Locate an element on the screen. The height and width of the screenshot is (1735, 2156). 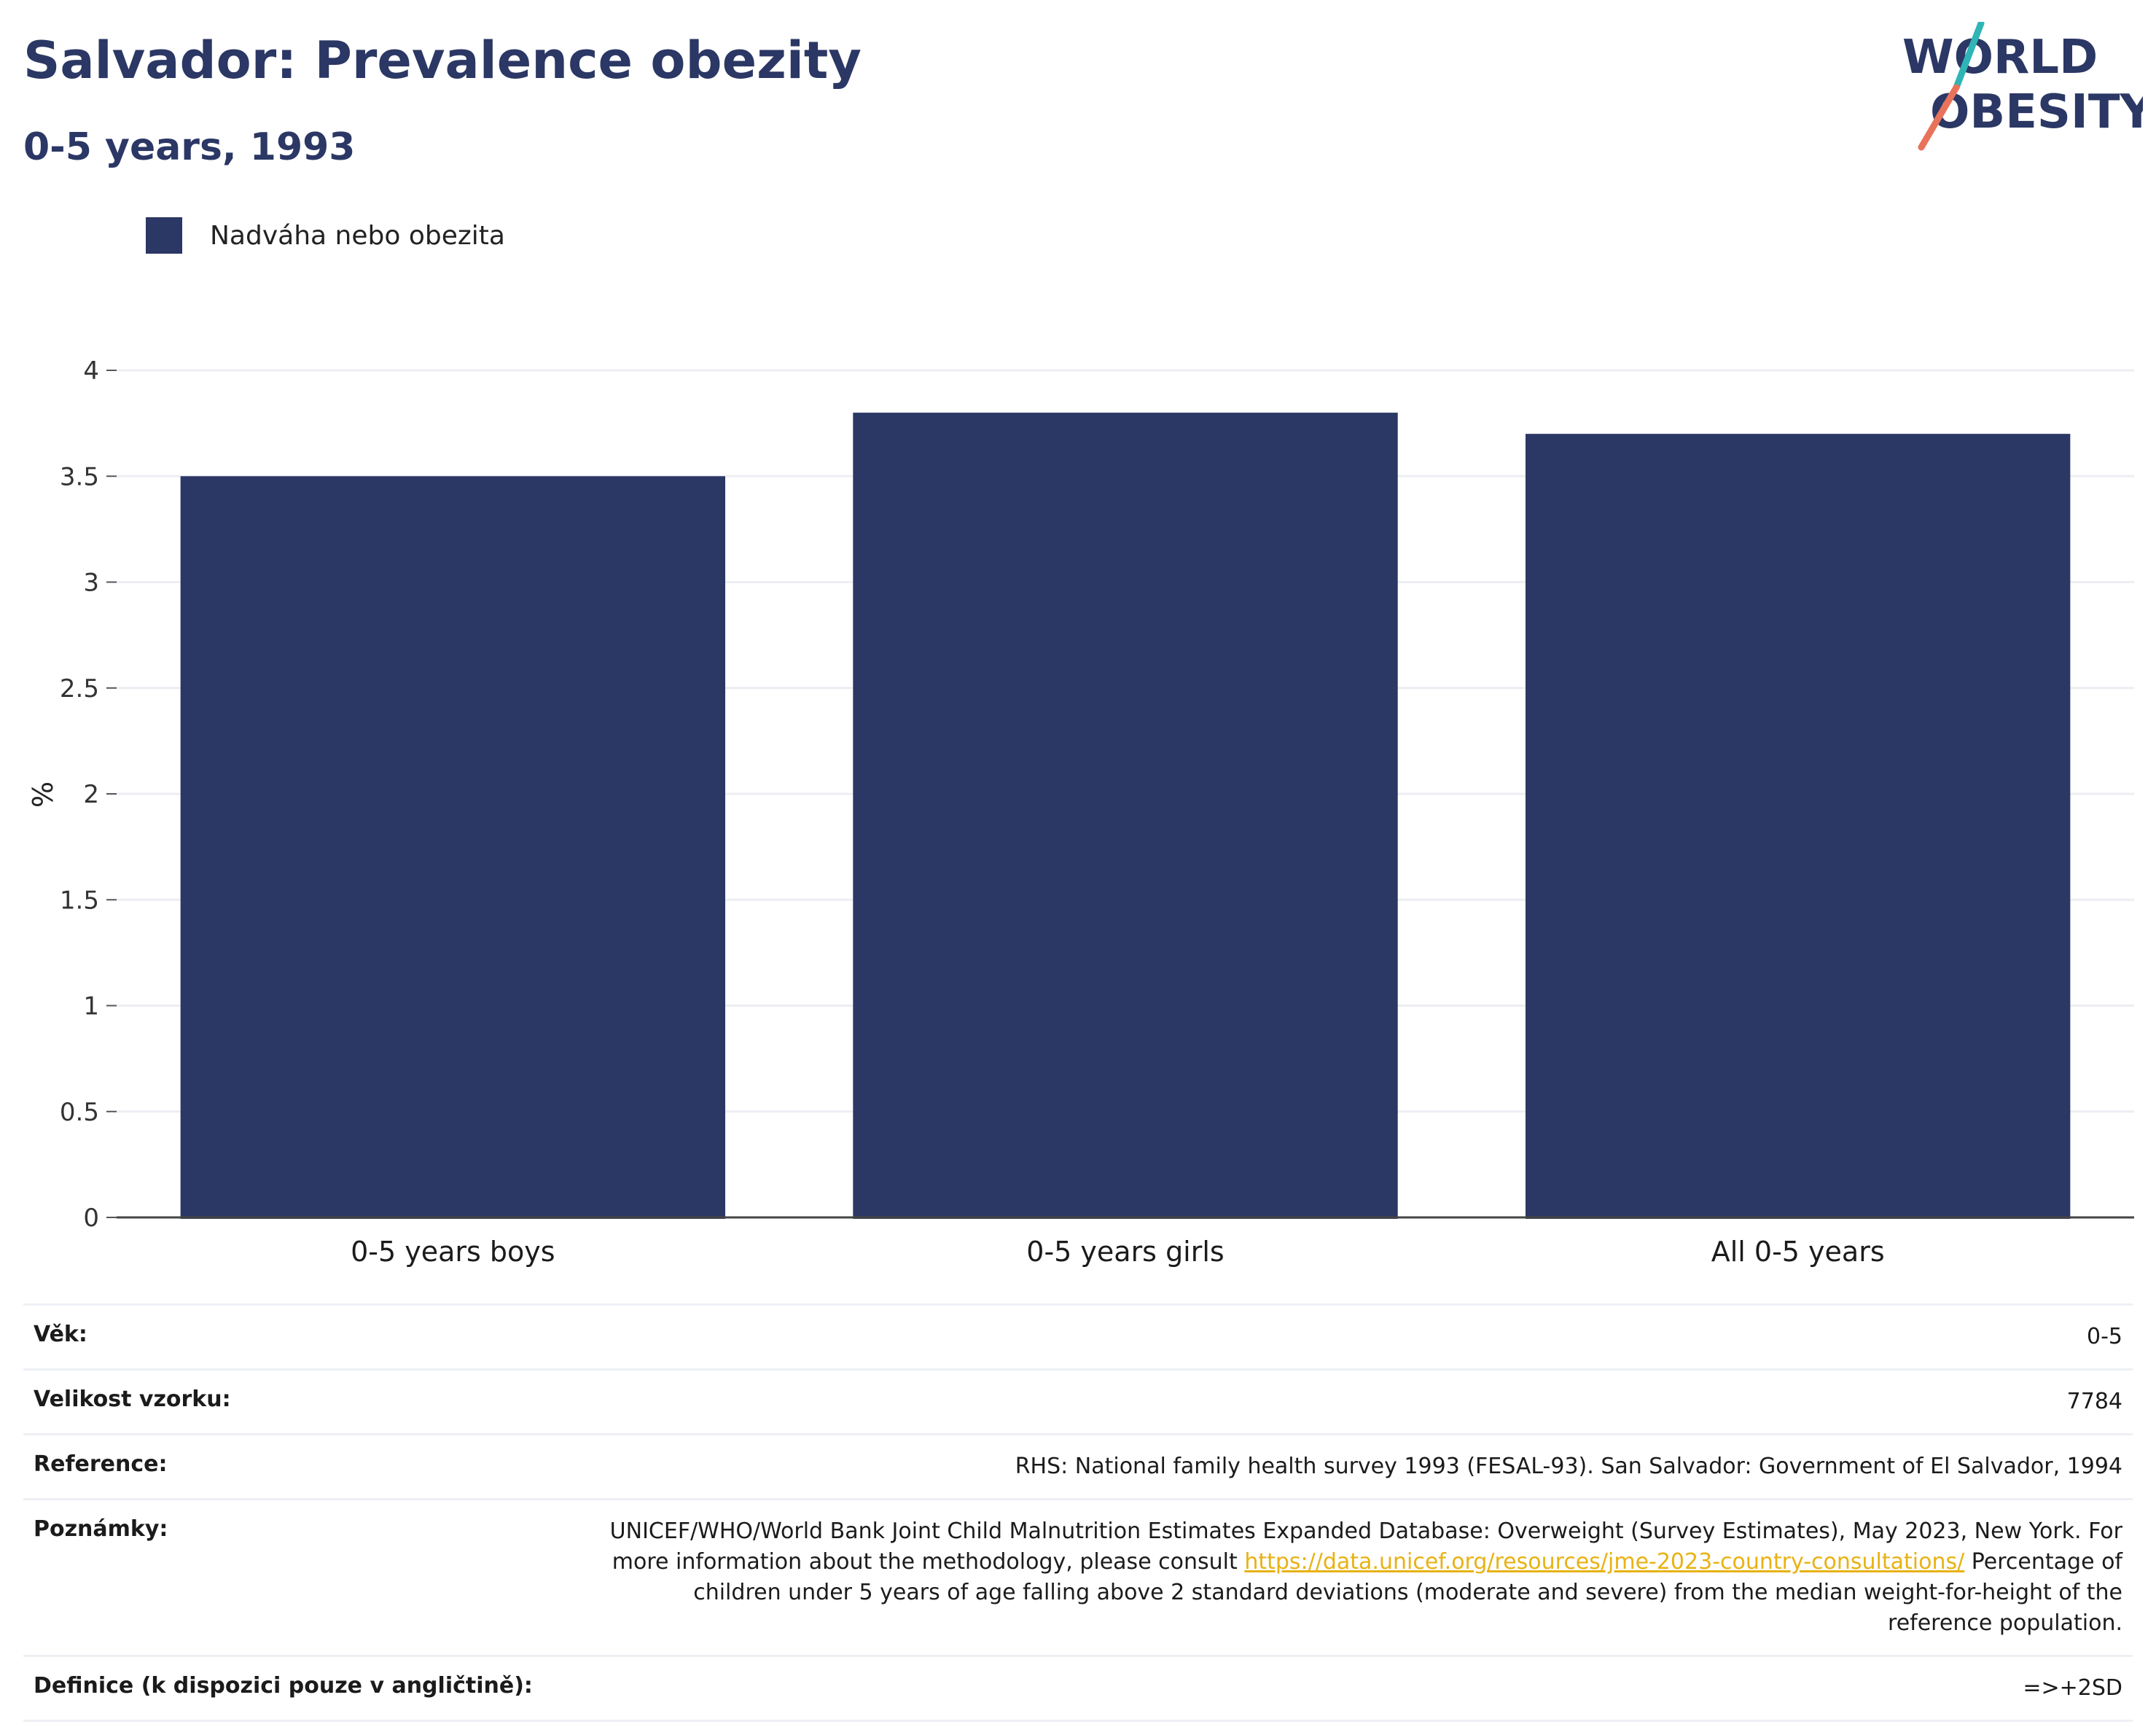
y-tick-label: 4 is located at coordinates (91, 371).